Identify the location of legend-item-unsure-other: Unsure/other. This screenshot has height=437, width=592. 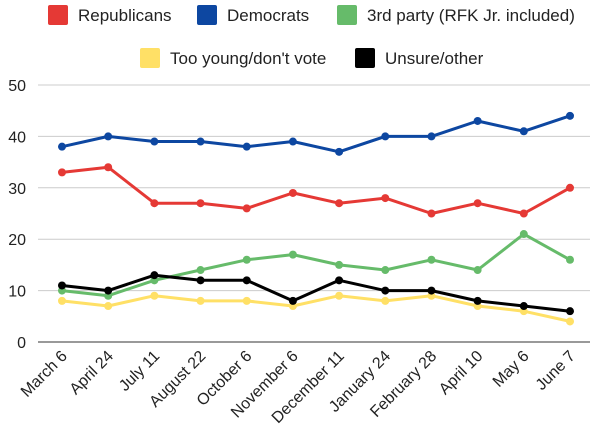
(419, 58).